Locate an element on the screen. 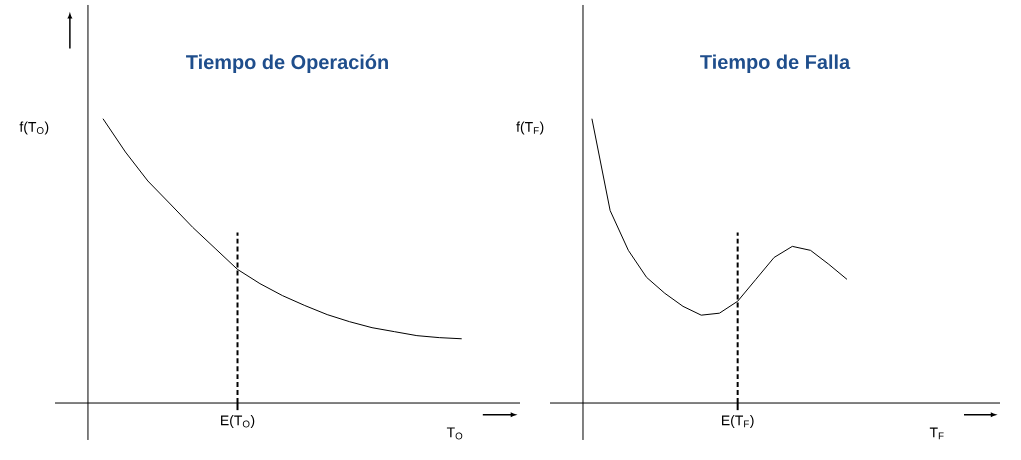 Image resolution: width=1021 pixels, height=460 pixels. y-axis-title: f(T$_{F}$) is located at coordinates (530, 128).